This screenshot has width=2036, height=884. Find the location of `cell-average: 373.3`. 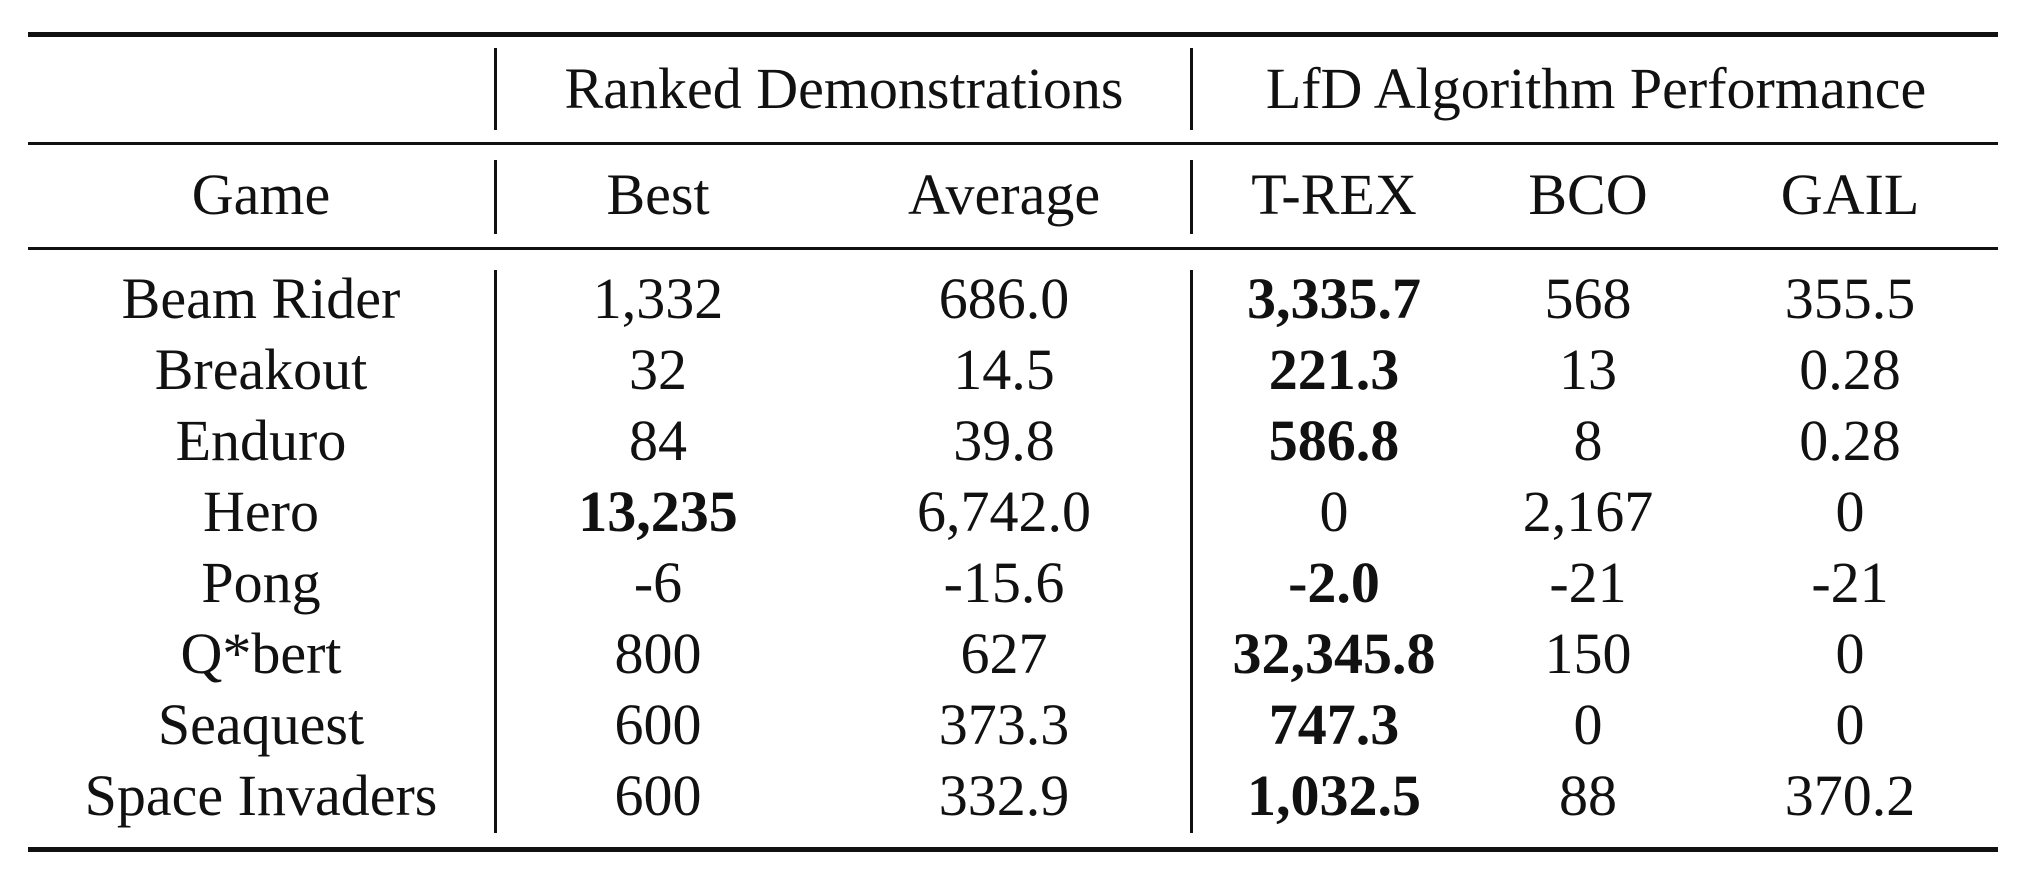

cell-average: 373.3 is located at coordinates (1004, 724).